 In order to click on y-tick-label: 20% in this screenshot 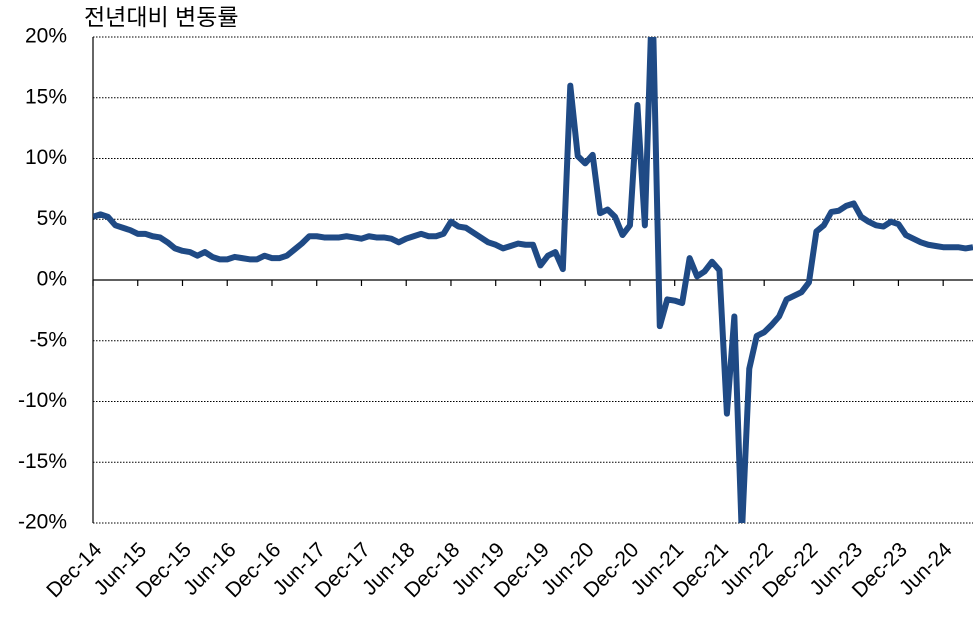, I will do `click(46, 36)`.